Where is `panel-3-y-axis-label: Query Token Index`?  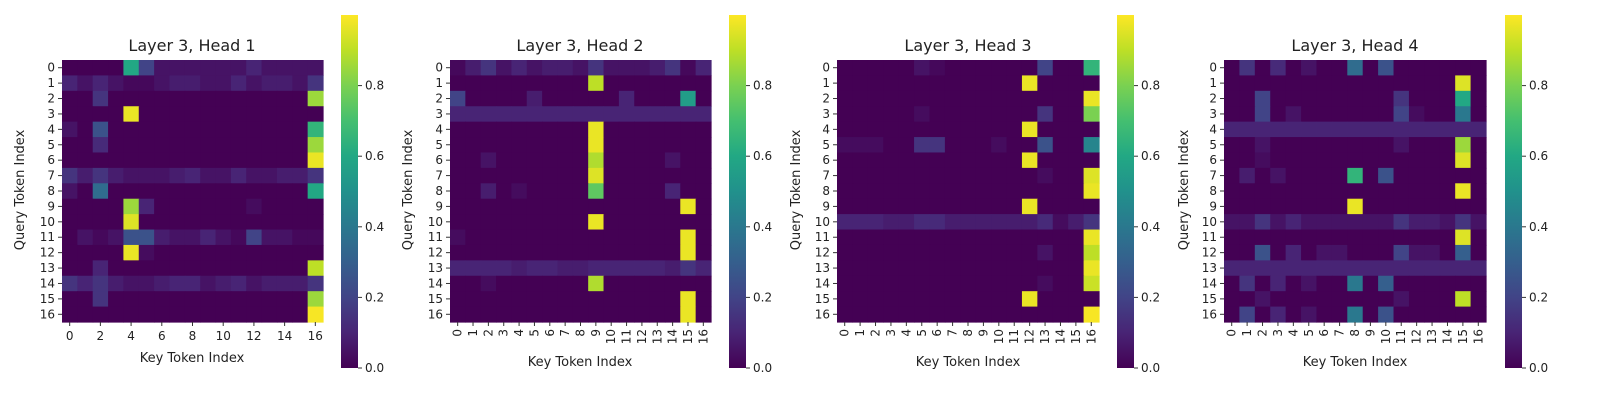
panel-3-y-axis-label: Query Token Index is located at coordinates (796, 189).